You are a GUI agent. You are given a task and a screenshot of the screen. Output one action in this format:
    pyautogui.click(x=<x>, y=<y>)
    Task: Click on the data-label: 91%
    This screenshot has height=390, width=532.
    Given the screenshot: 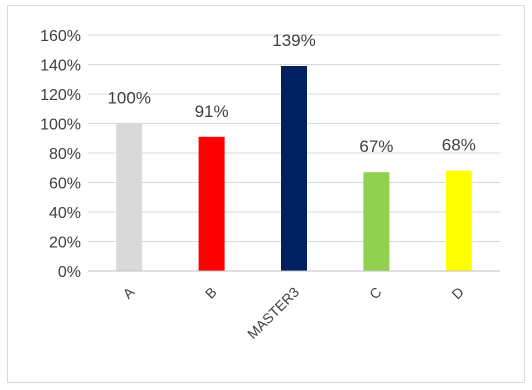 What is the action you would take?
    pyautogui.click(x=212, y=111)
    